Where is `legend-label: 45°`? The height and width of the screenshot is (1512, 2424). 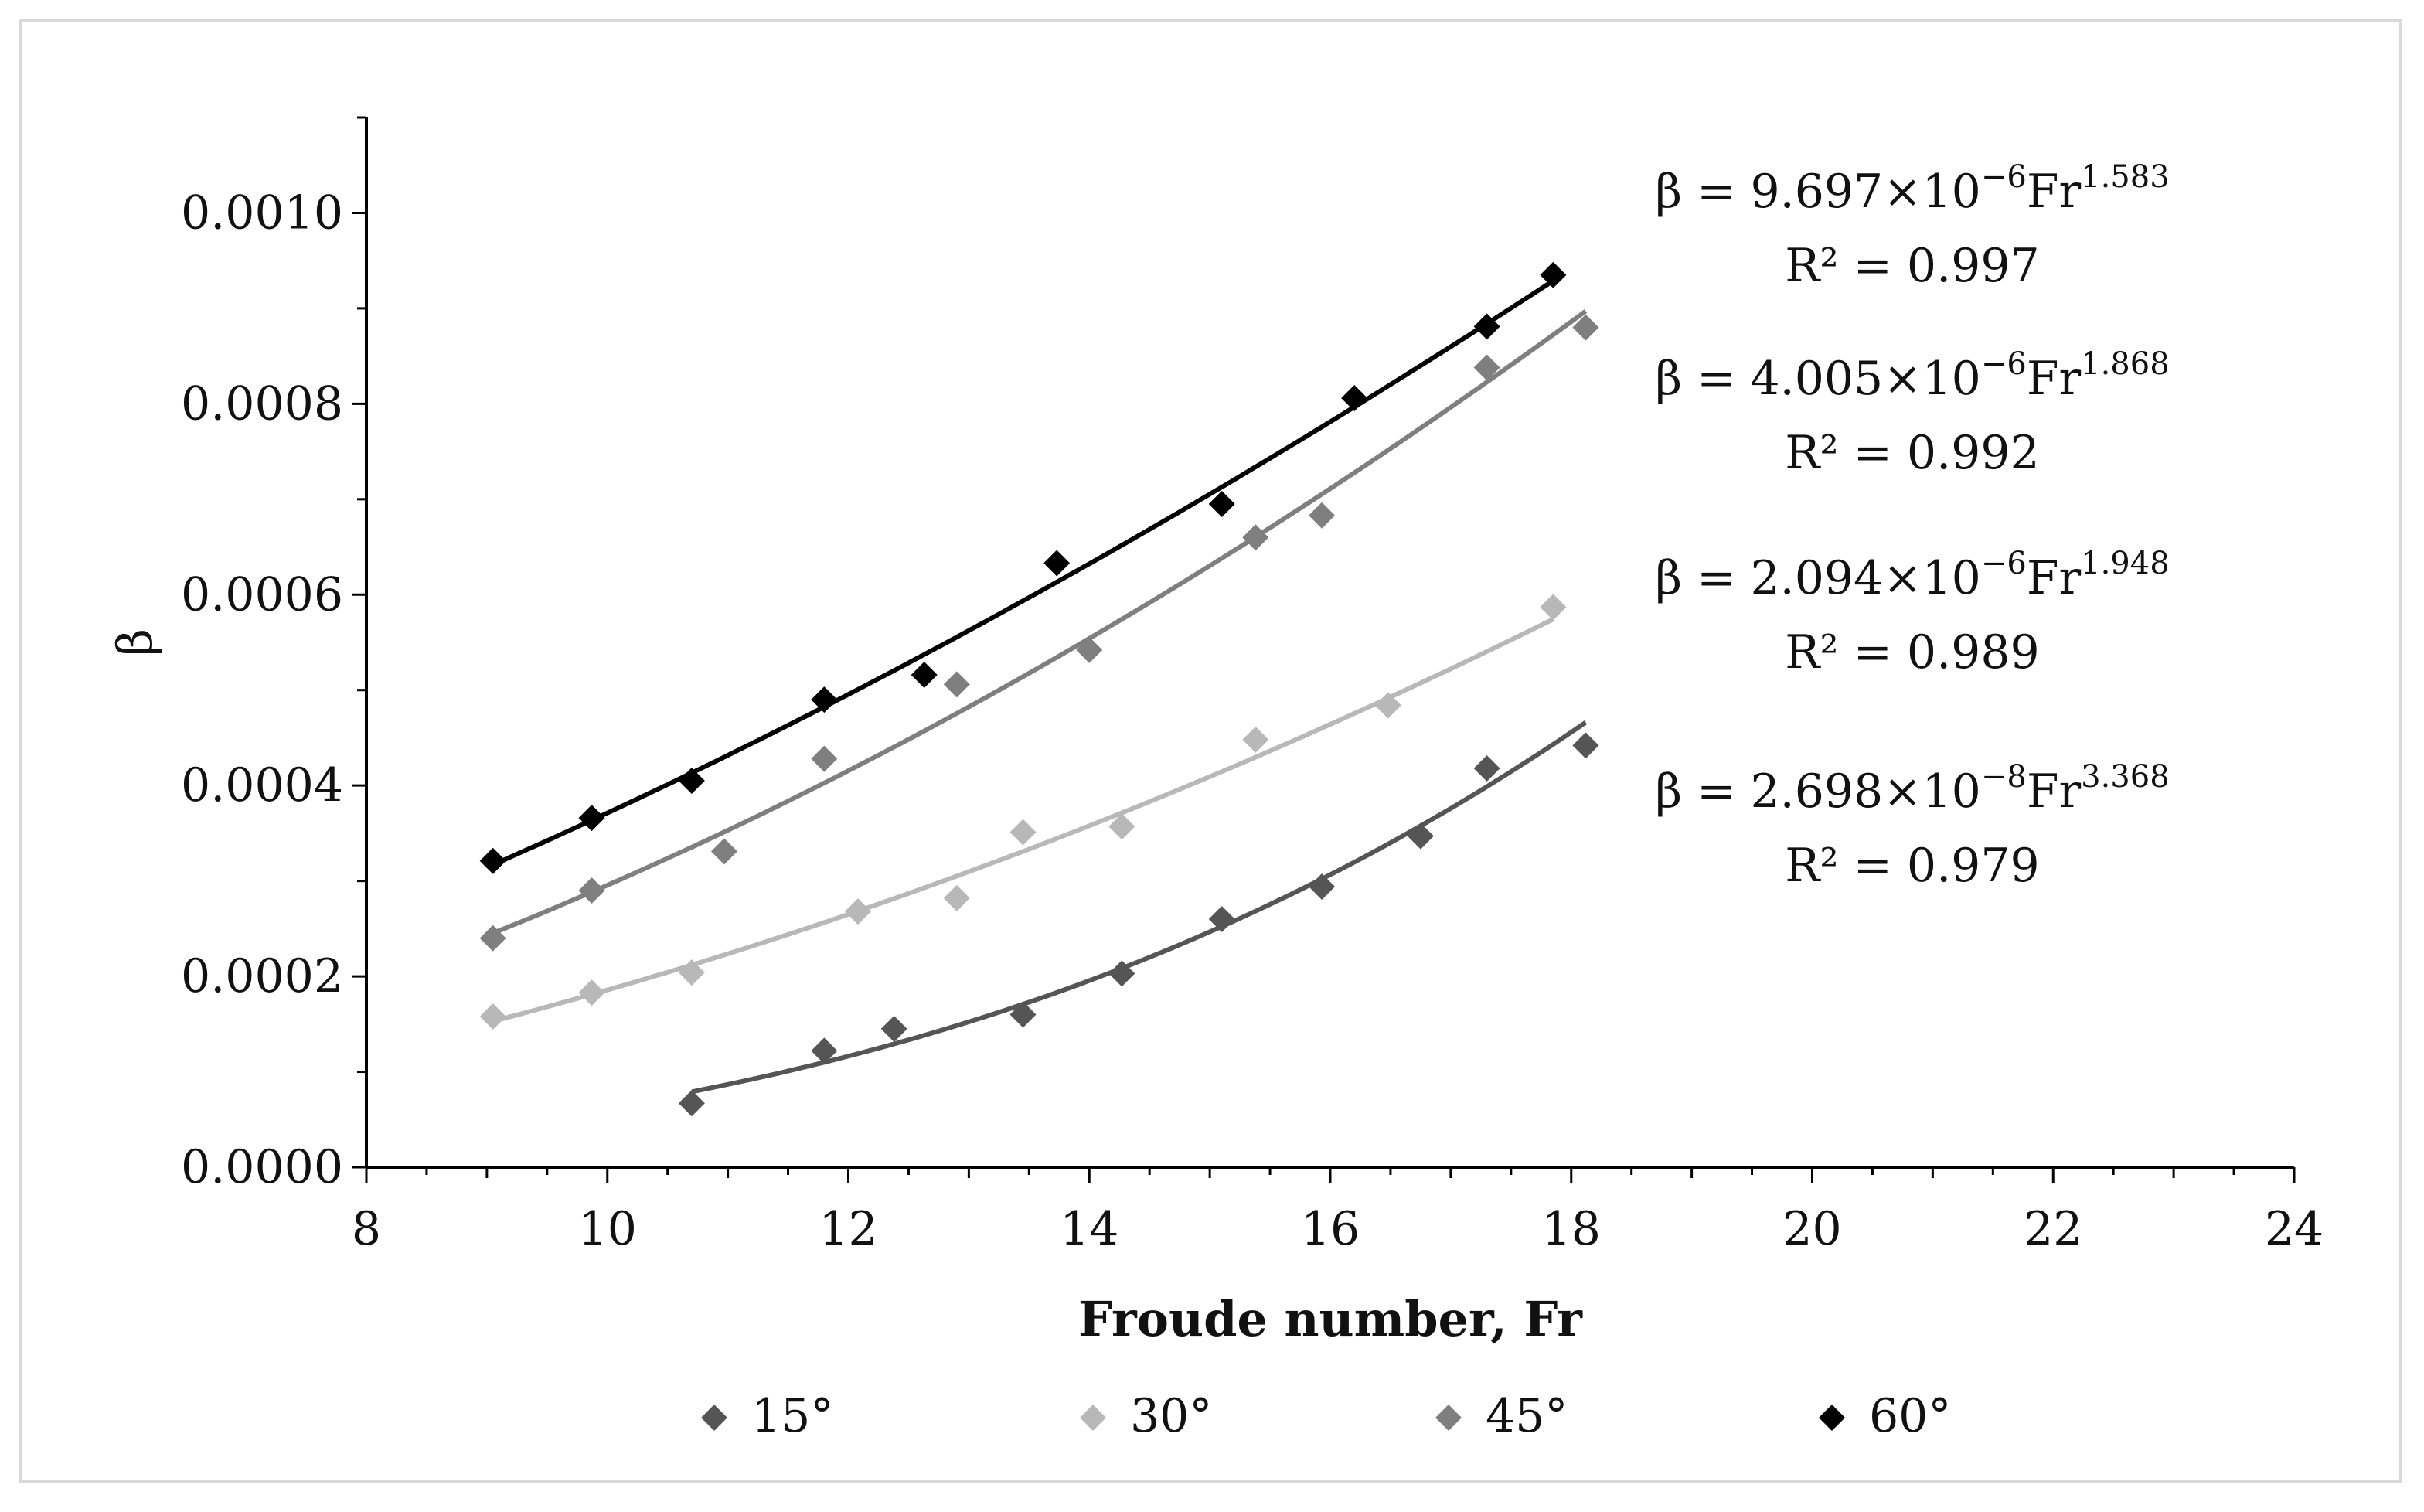 legend-label: 45° is located at coordinates (1527, 1416).